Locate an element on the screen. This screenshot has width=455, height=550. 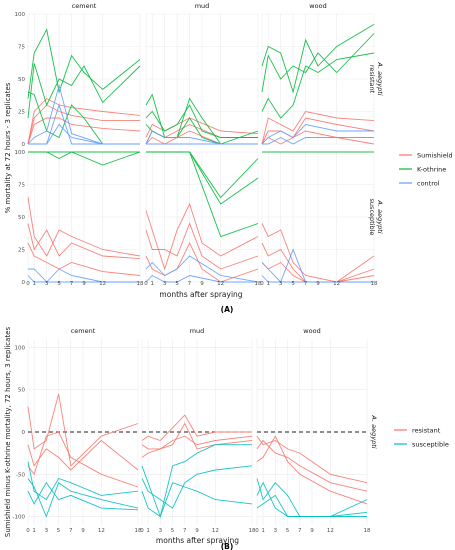
facet-row-label: A. aegyptiresistant is located at coordinates (376, 78).